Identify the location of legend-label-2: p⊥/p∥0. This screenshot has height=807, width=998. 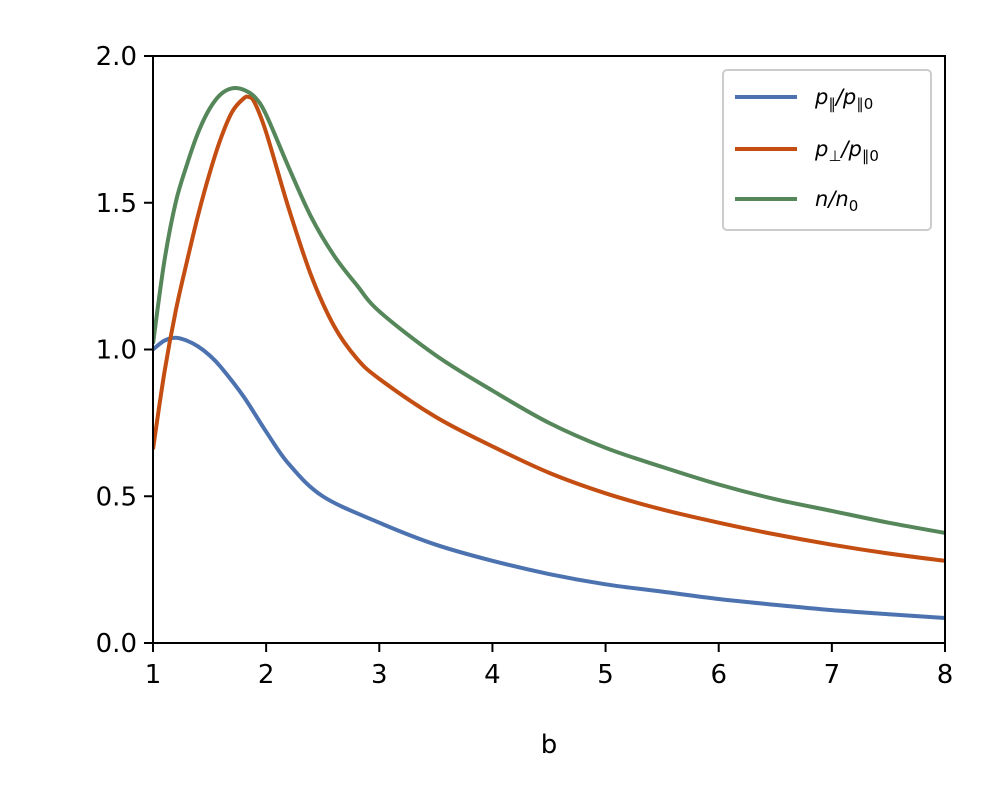
(846, 151).